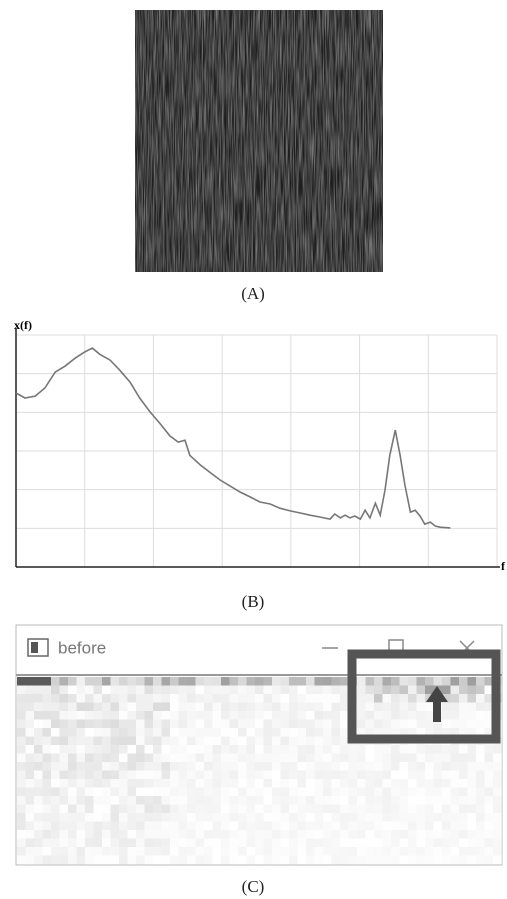 The width and height of the screenshot is (507, 899). Describe the element at coordinates (38, 647) in the screenshot. I see `window-icon` at that location.